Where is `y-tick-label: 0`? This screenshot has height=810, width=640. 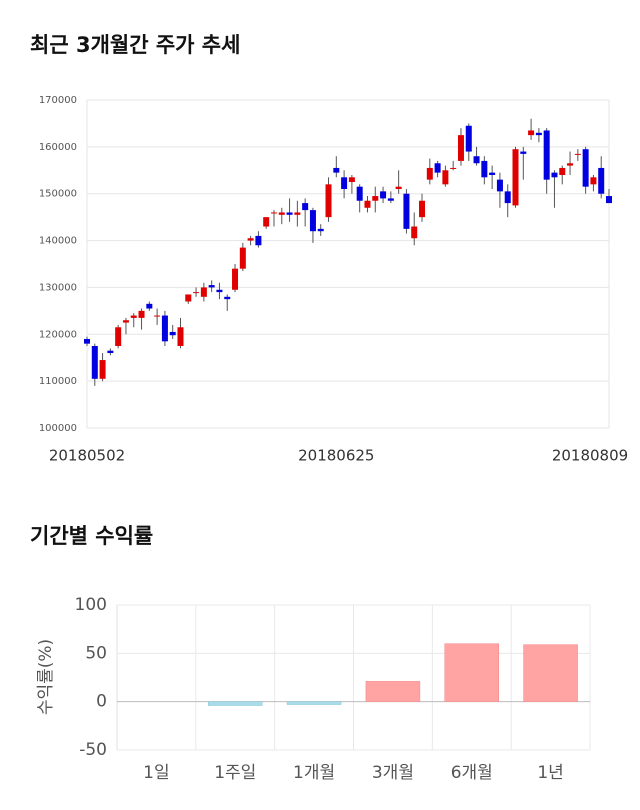
y-tick-label: 0 is located at coordinates (101, 702).